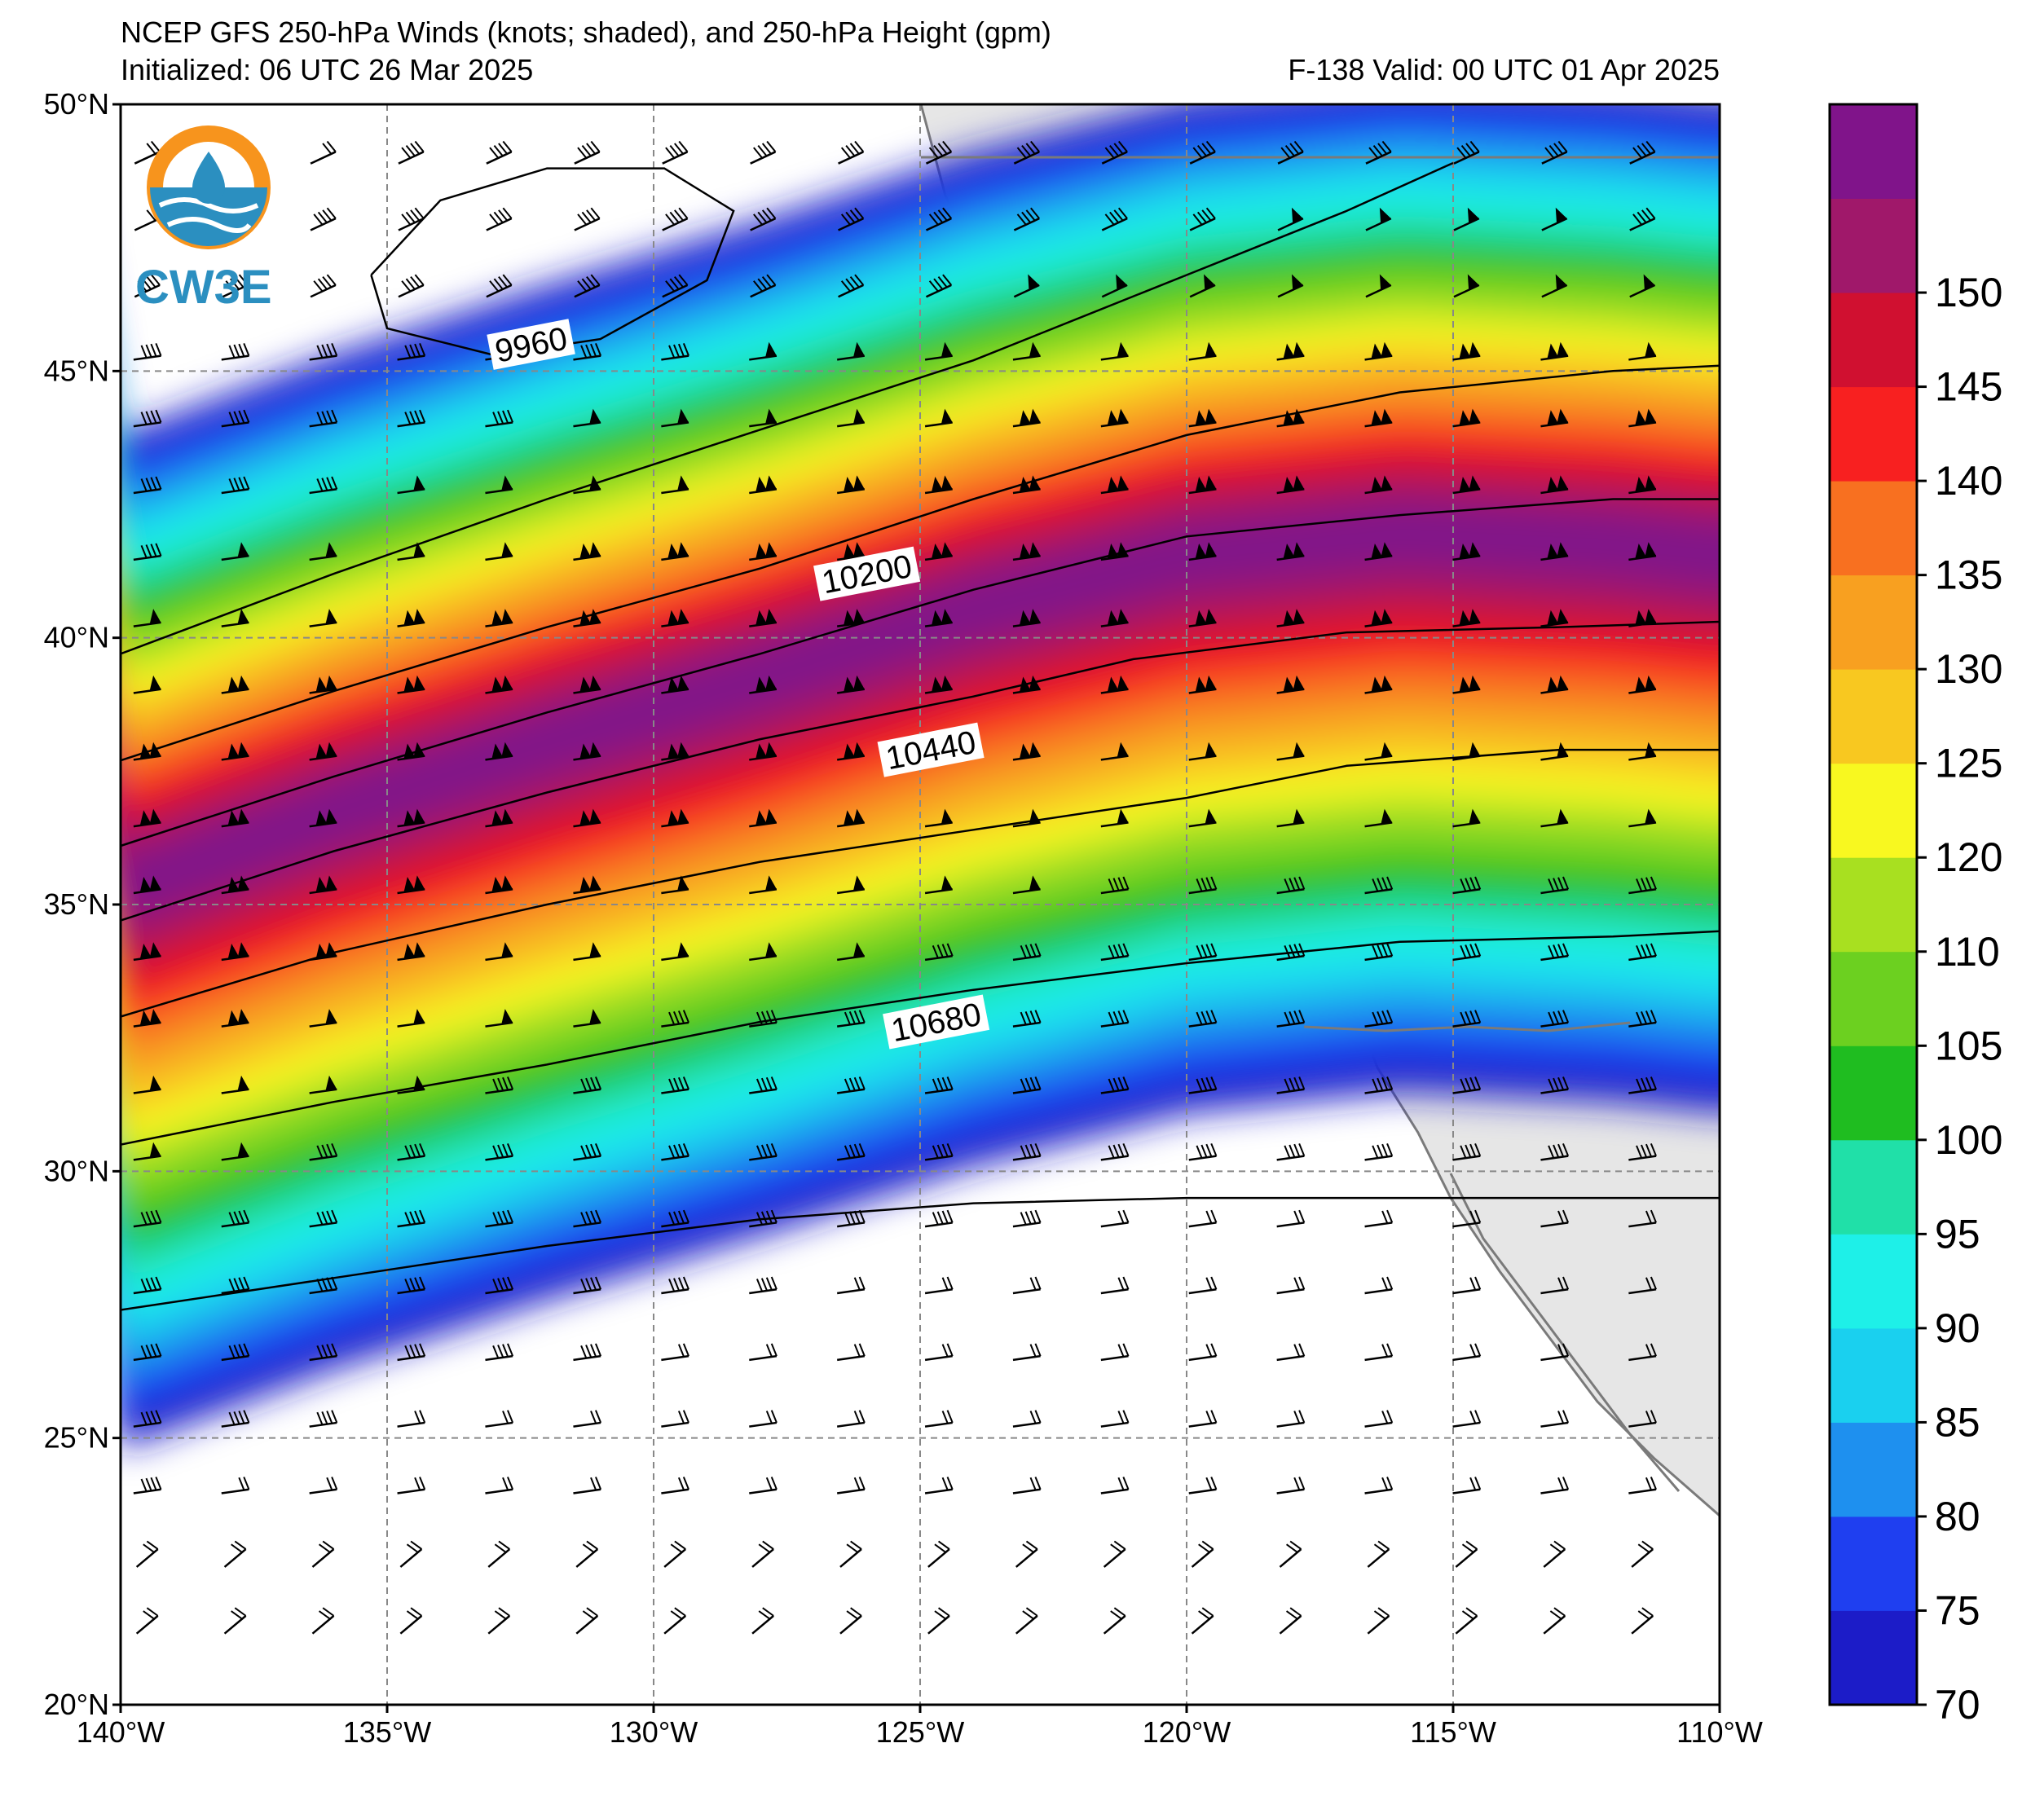 This screenshot has height=1796, width=2044. I want to click on lat-tick-label: 30°N, so click(76, 1170).